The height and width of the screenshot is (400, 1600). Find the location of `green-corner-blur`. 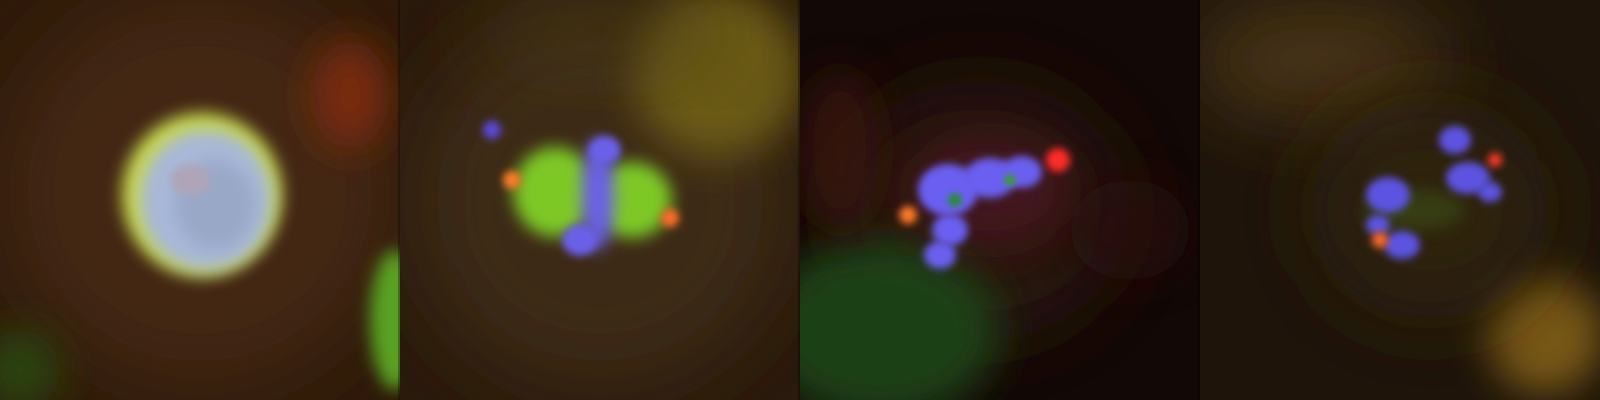

green-corner-blur is located at coordinates (30, 365).